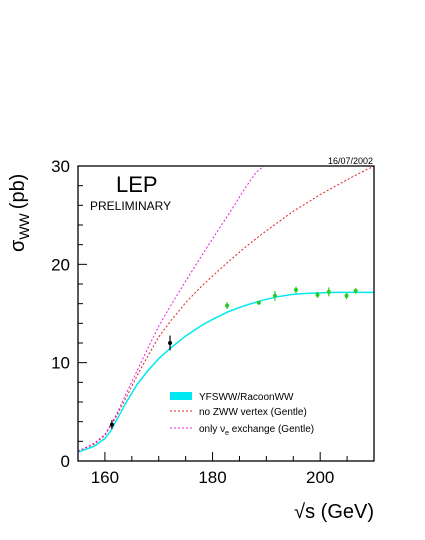  I want to click on date-label: 16/07/2002, so click(350, 161).